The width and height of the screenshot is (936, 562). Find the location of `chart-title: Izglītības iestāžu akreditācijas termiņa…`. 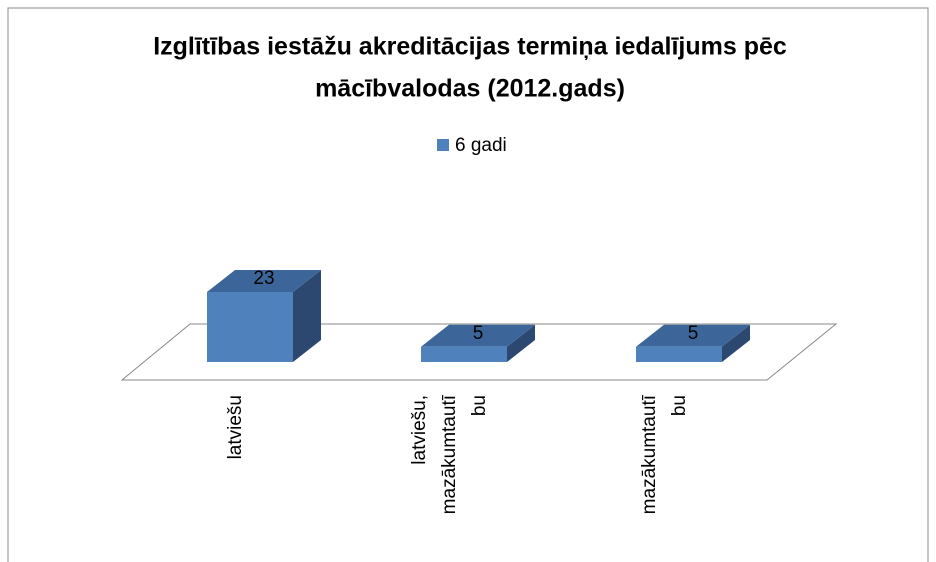

chart-title: Izglītības iestāžu akreditācijas termiņa… is located at coordinates (470, 47).